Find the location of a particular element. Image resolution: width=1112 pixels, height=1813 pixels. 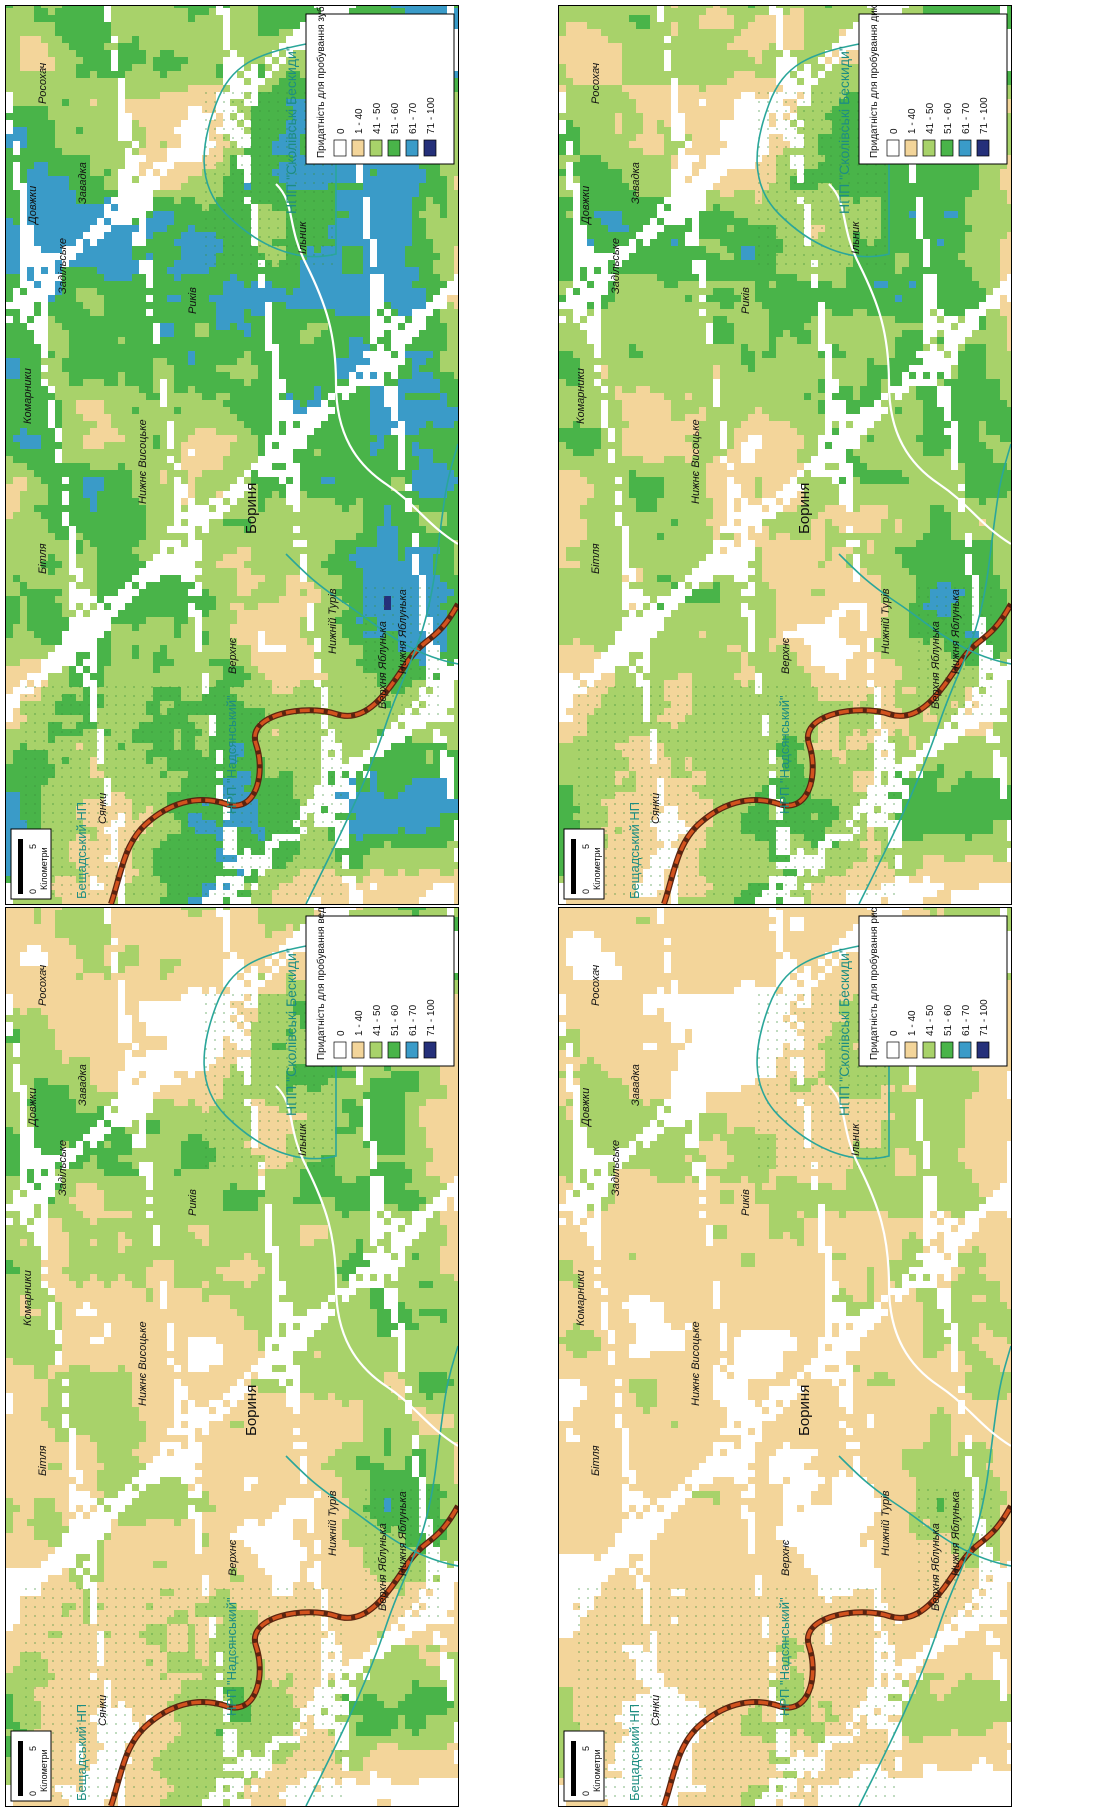

legend-title: Придатність для пробування ведмедя is located at coordinates (321, 984).